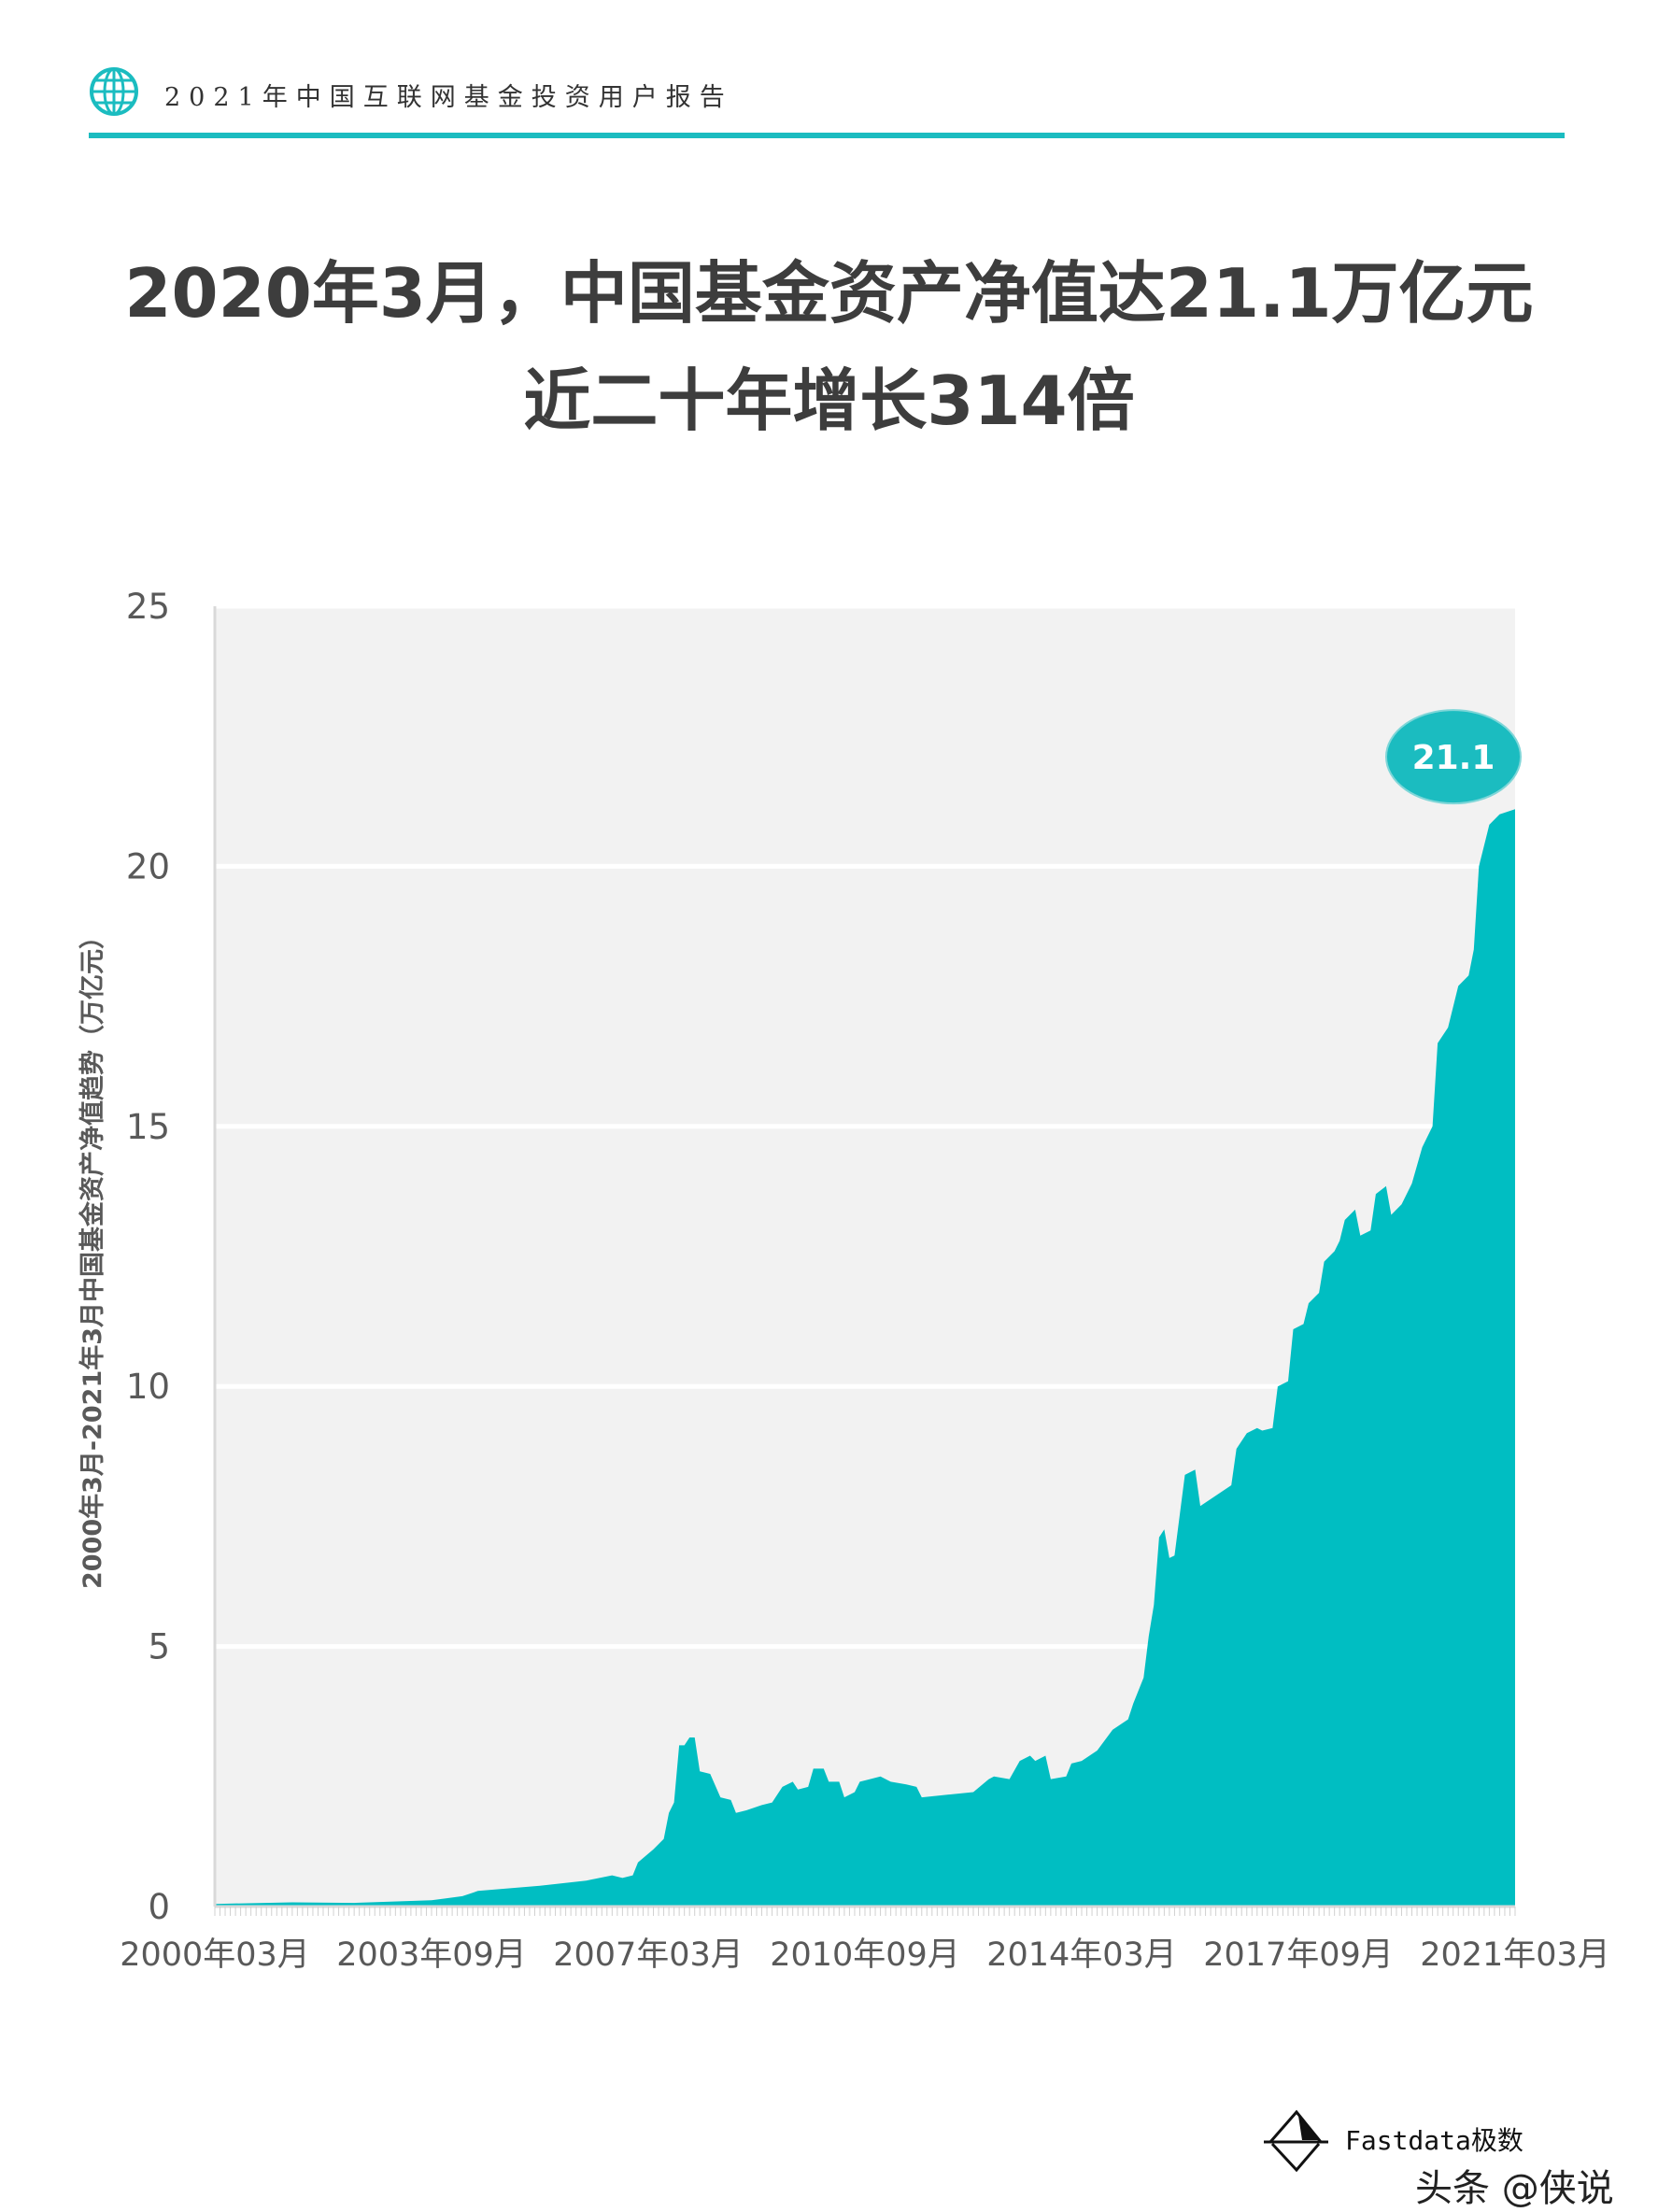 The width and height of the screenshot is (1658, 2212). What do you see at coordinates (827, 135) in the screenshot?
I see `header-divider` at bounding box center [827, 135].